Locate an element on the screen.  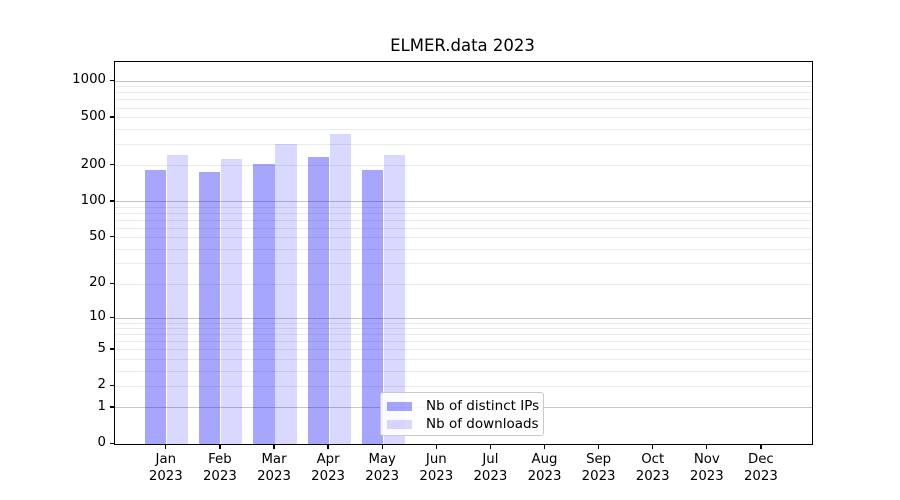
bar-nb-of-distinct-ips-mar-2023 is located at coordinates (264, 303).